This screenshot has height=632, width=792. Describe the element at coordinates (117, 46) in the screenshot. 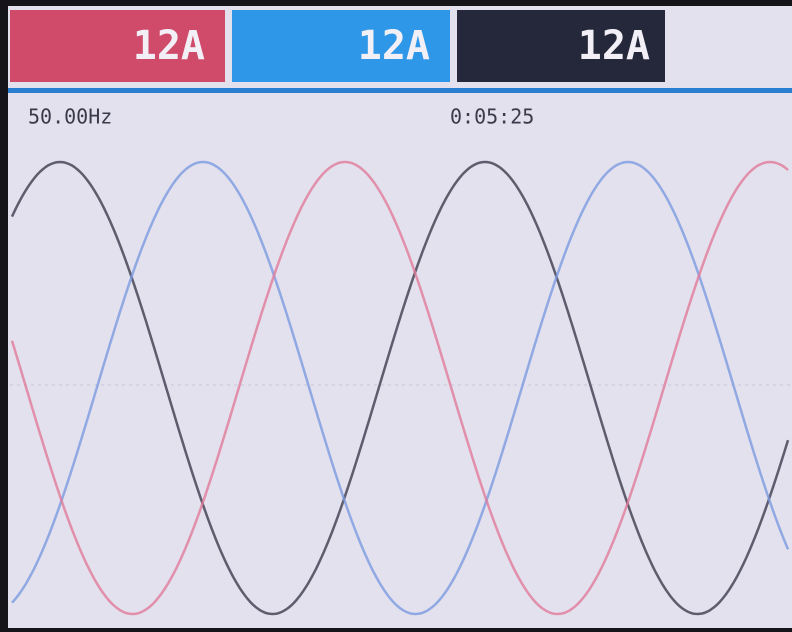

I see `phase-1-box` at that location.